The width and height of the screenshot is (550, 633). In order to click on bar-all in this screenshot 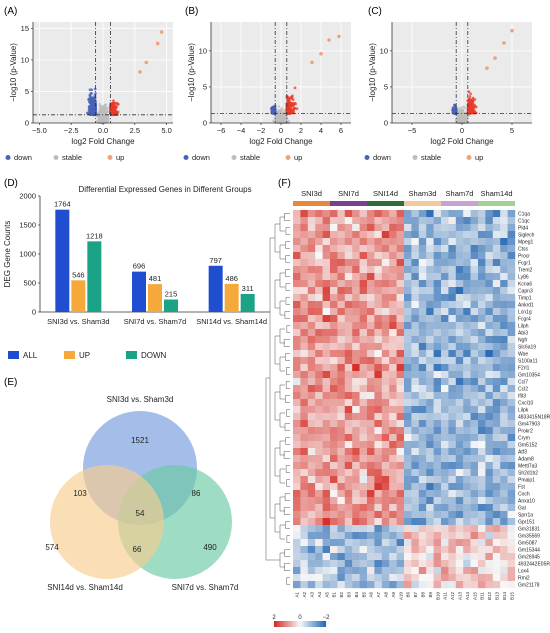, I will do `click(215, 288)`.